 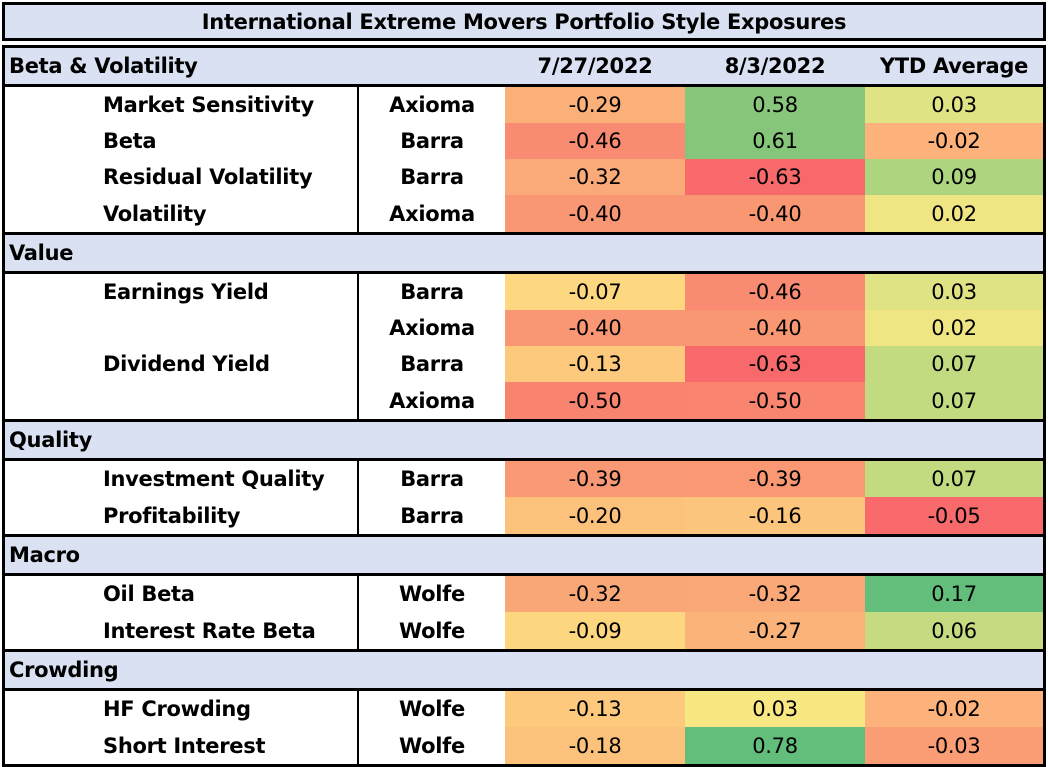 What do you see at coordinates (954, 177) in the screenshot?
I see `exposure-value: 0.09` at bounding box center [954, 177].